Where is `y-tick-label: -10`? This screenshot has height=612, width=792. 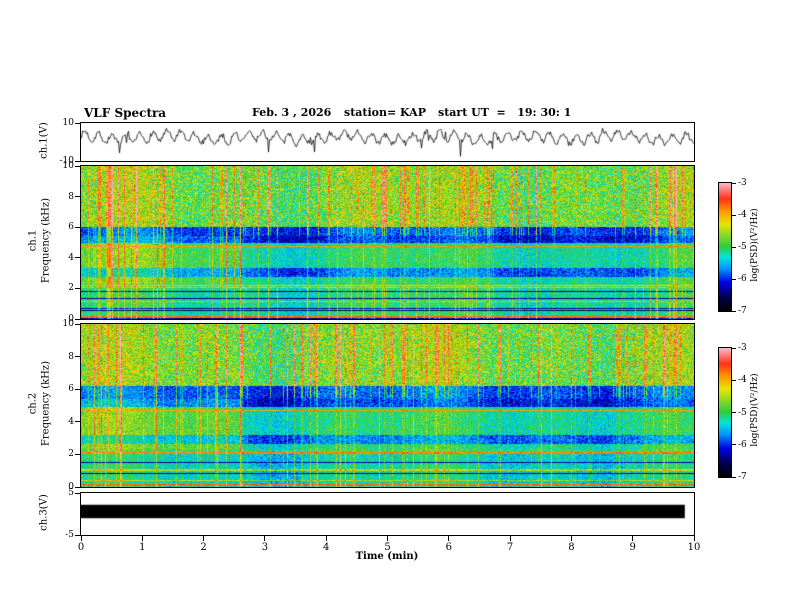
y-tick-label: -10 is located at coordinates (67, 161).